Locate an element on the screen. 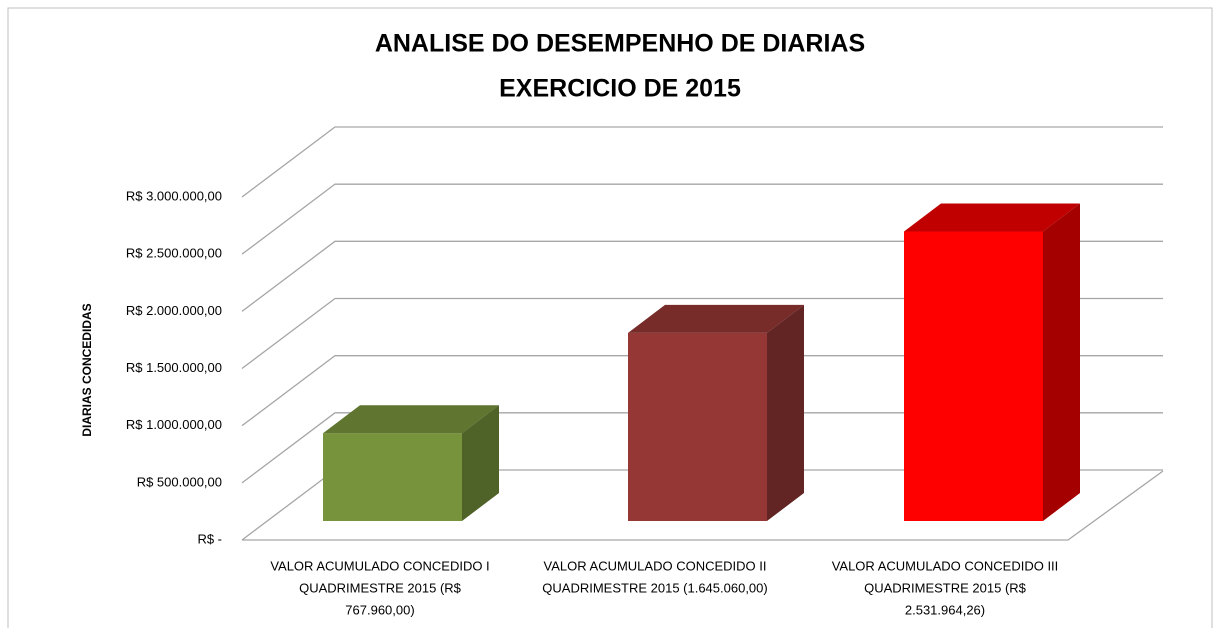 Image resolution: width=1220 pixels, height=628 pixels. y-tick-label: R$ 1.000.000,00 is located at coordinates (174, 424).